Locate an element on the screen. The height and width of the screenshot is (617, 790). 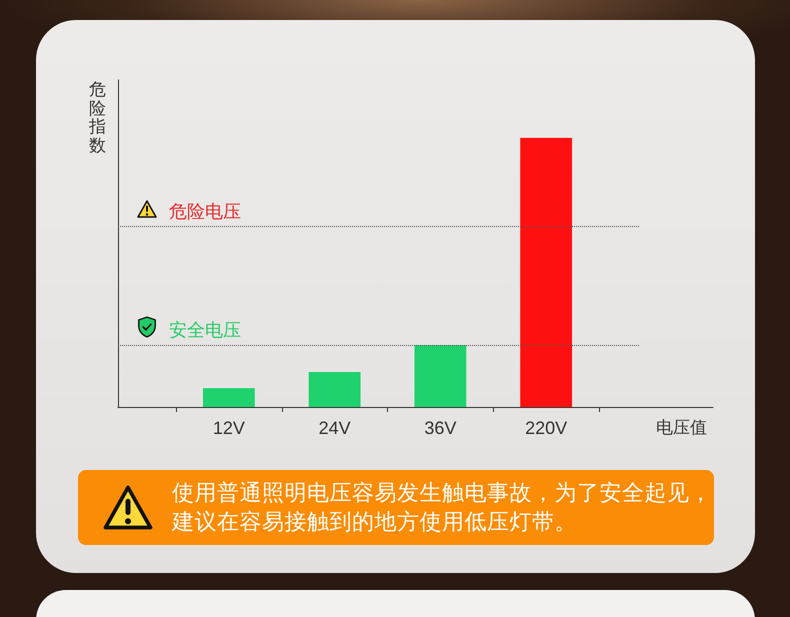
text: 使用普通照明电压容易发生触电事故，为了安全起见，建议在容易接触到的地方使用低压灯带。 is located at coordinates (442, 507).